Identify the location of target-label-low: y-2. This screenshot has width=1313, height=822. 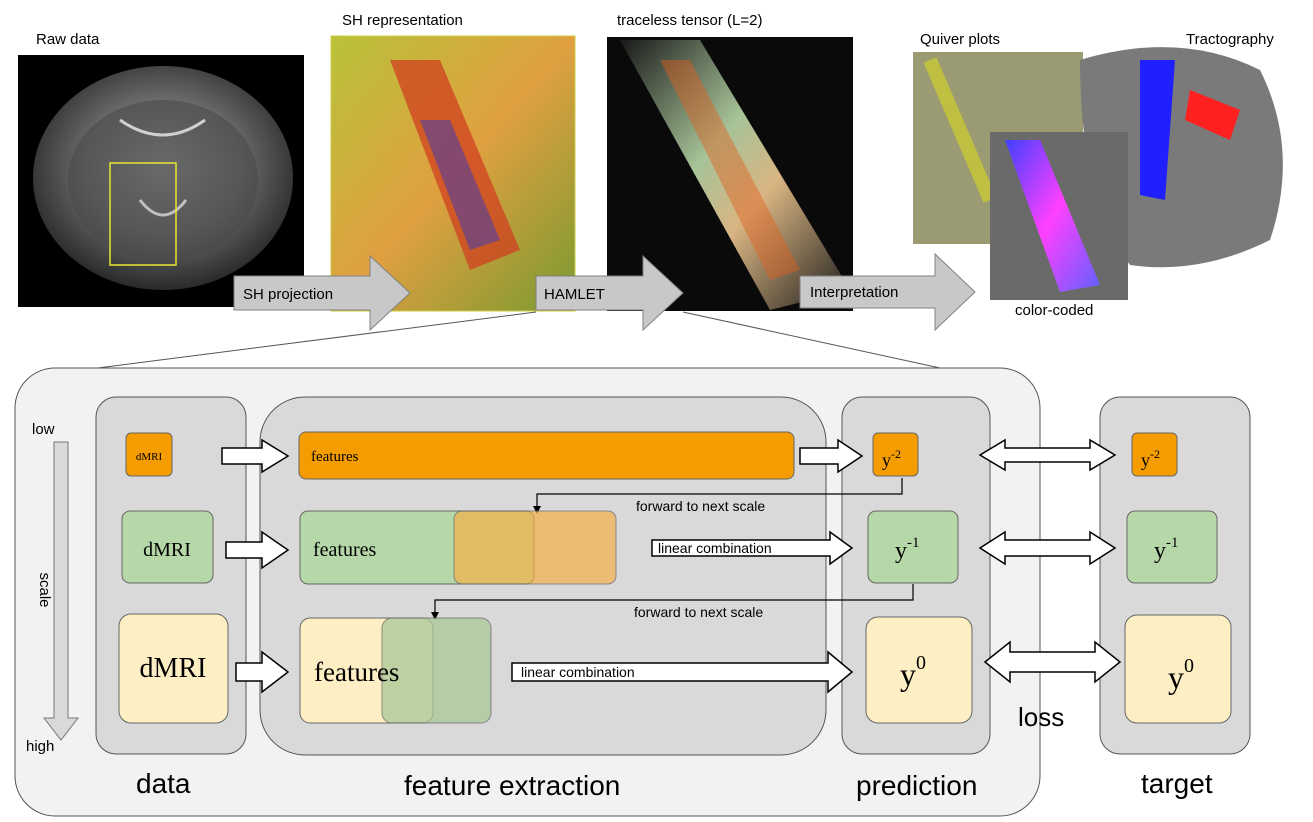
(1150, 458).